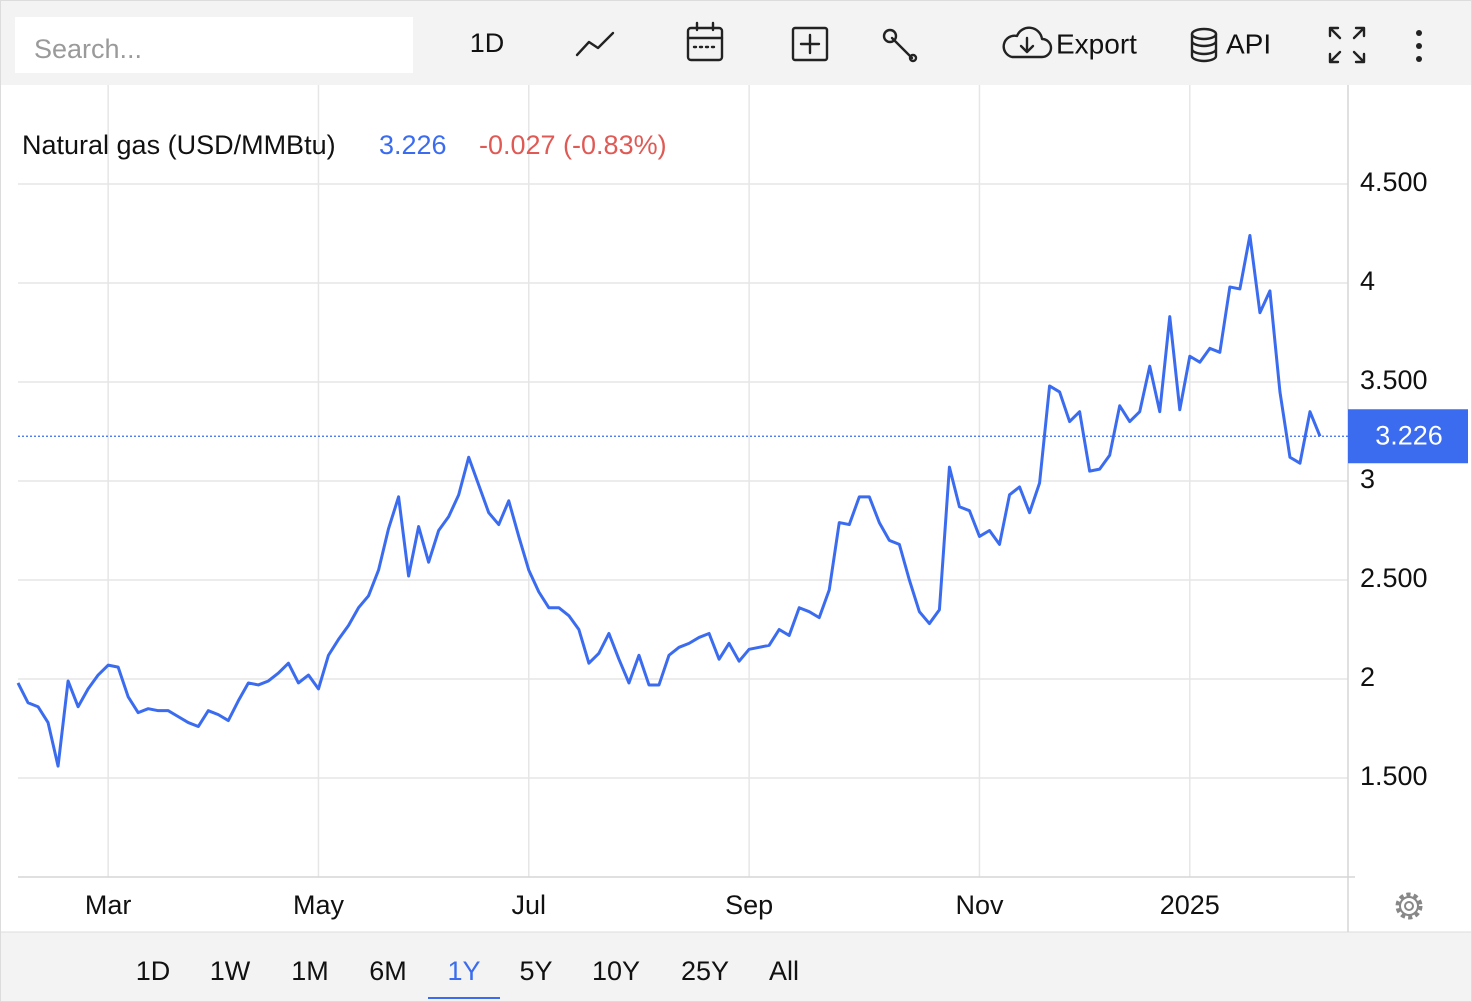 The height and width of the screenshot is (1002, 1472). What do you see at coordinates (979, 905) in the screenshot?
I see `x-tick-label: Nov` at bounding box center [979, 905].